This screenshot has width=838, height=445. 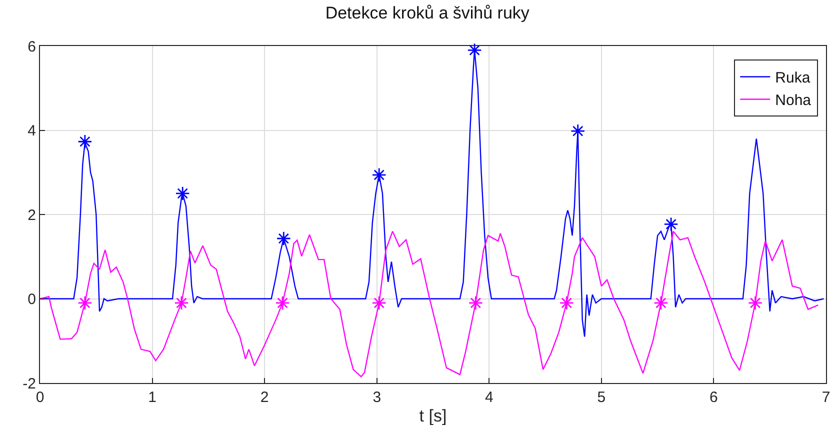 What do you see at coordinates (32, 215) in the screenshot?
I see `y-tick-label: 2` at bounding box center [32, 215].